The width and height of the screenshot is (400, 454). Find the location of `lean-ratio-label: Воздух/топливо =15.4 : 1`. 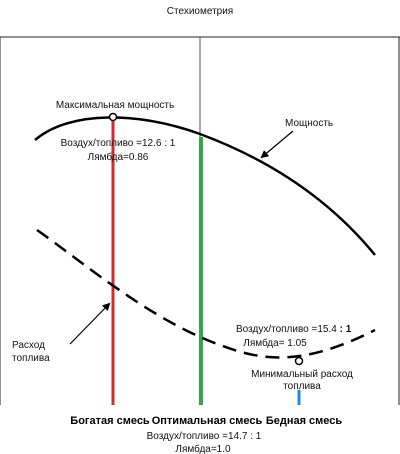

lean-ratio-label: Воздух/топливо =15.4 : 1 is located at coordinates (294, 329).